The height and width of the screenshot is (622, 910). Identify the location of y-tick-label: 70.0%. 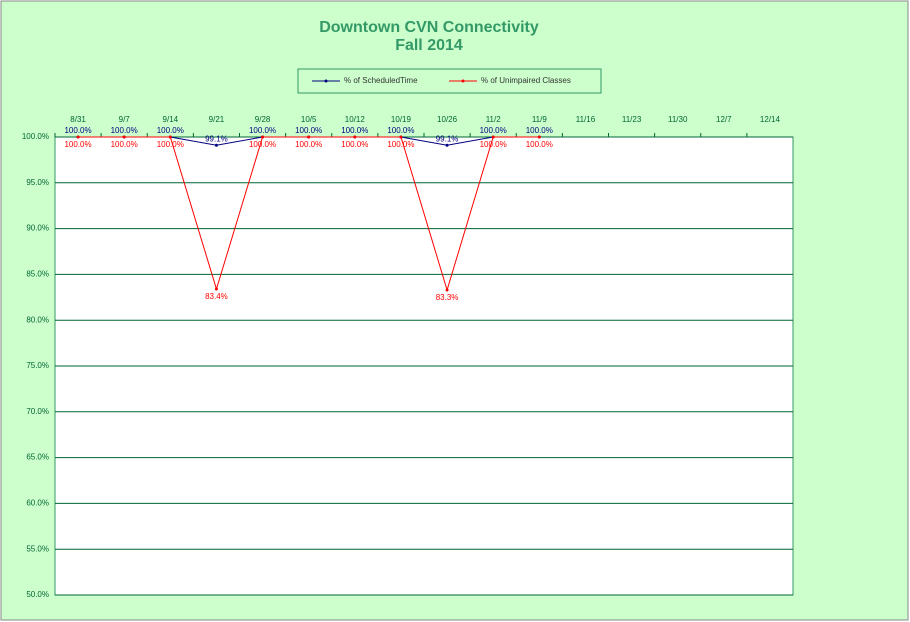
(37, 411).